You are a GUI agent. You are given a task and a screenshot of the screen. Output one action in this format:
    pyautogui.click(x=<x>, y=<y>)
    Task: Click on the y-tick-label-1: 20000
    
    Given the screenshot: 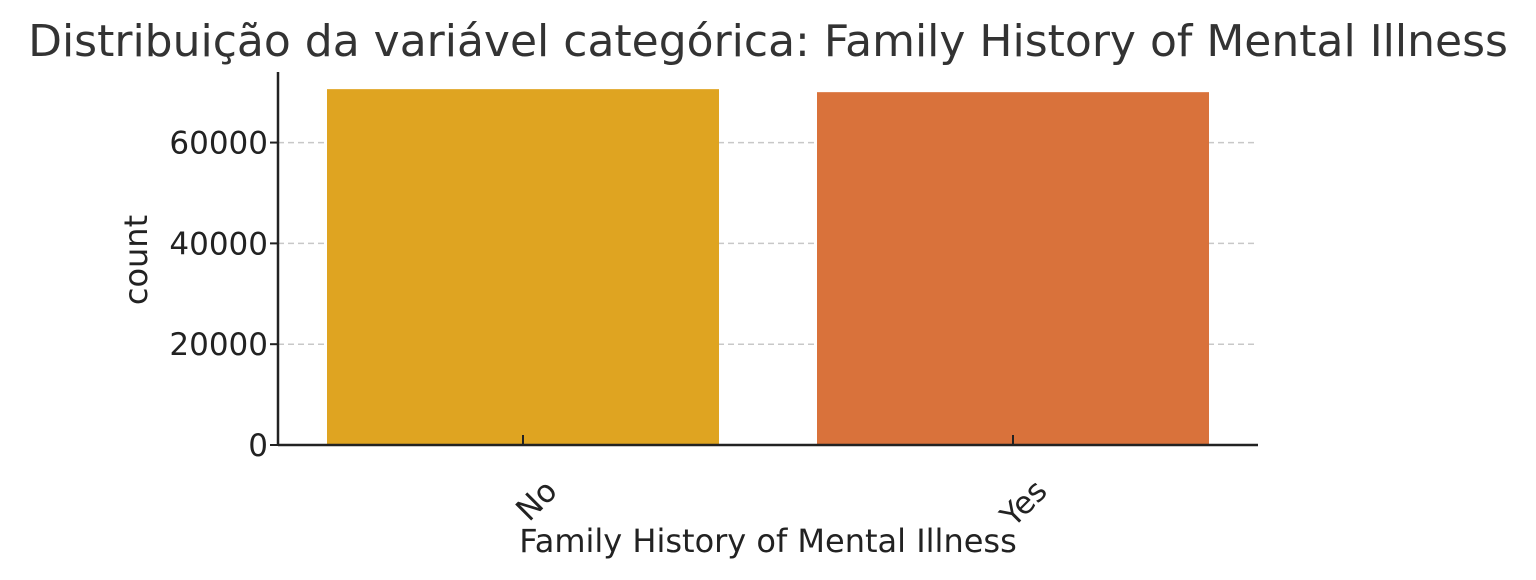 What is the action you would take?
    pyautogui.click(x=218, y=345)
    